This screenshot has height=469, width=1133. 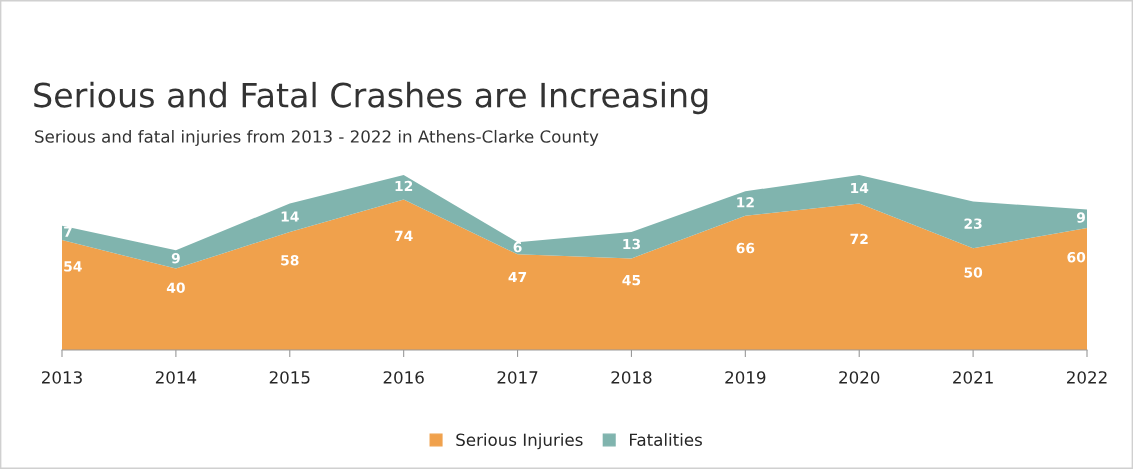 What do you see at coordinates (973, 223) in the screenshot?
I see `data-label: 23` at bounding box center [973, 223].